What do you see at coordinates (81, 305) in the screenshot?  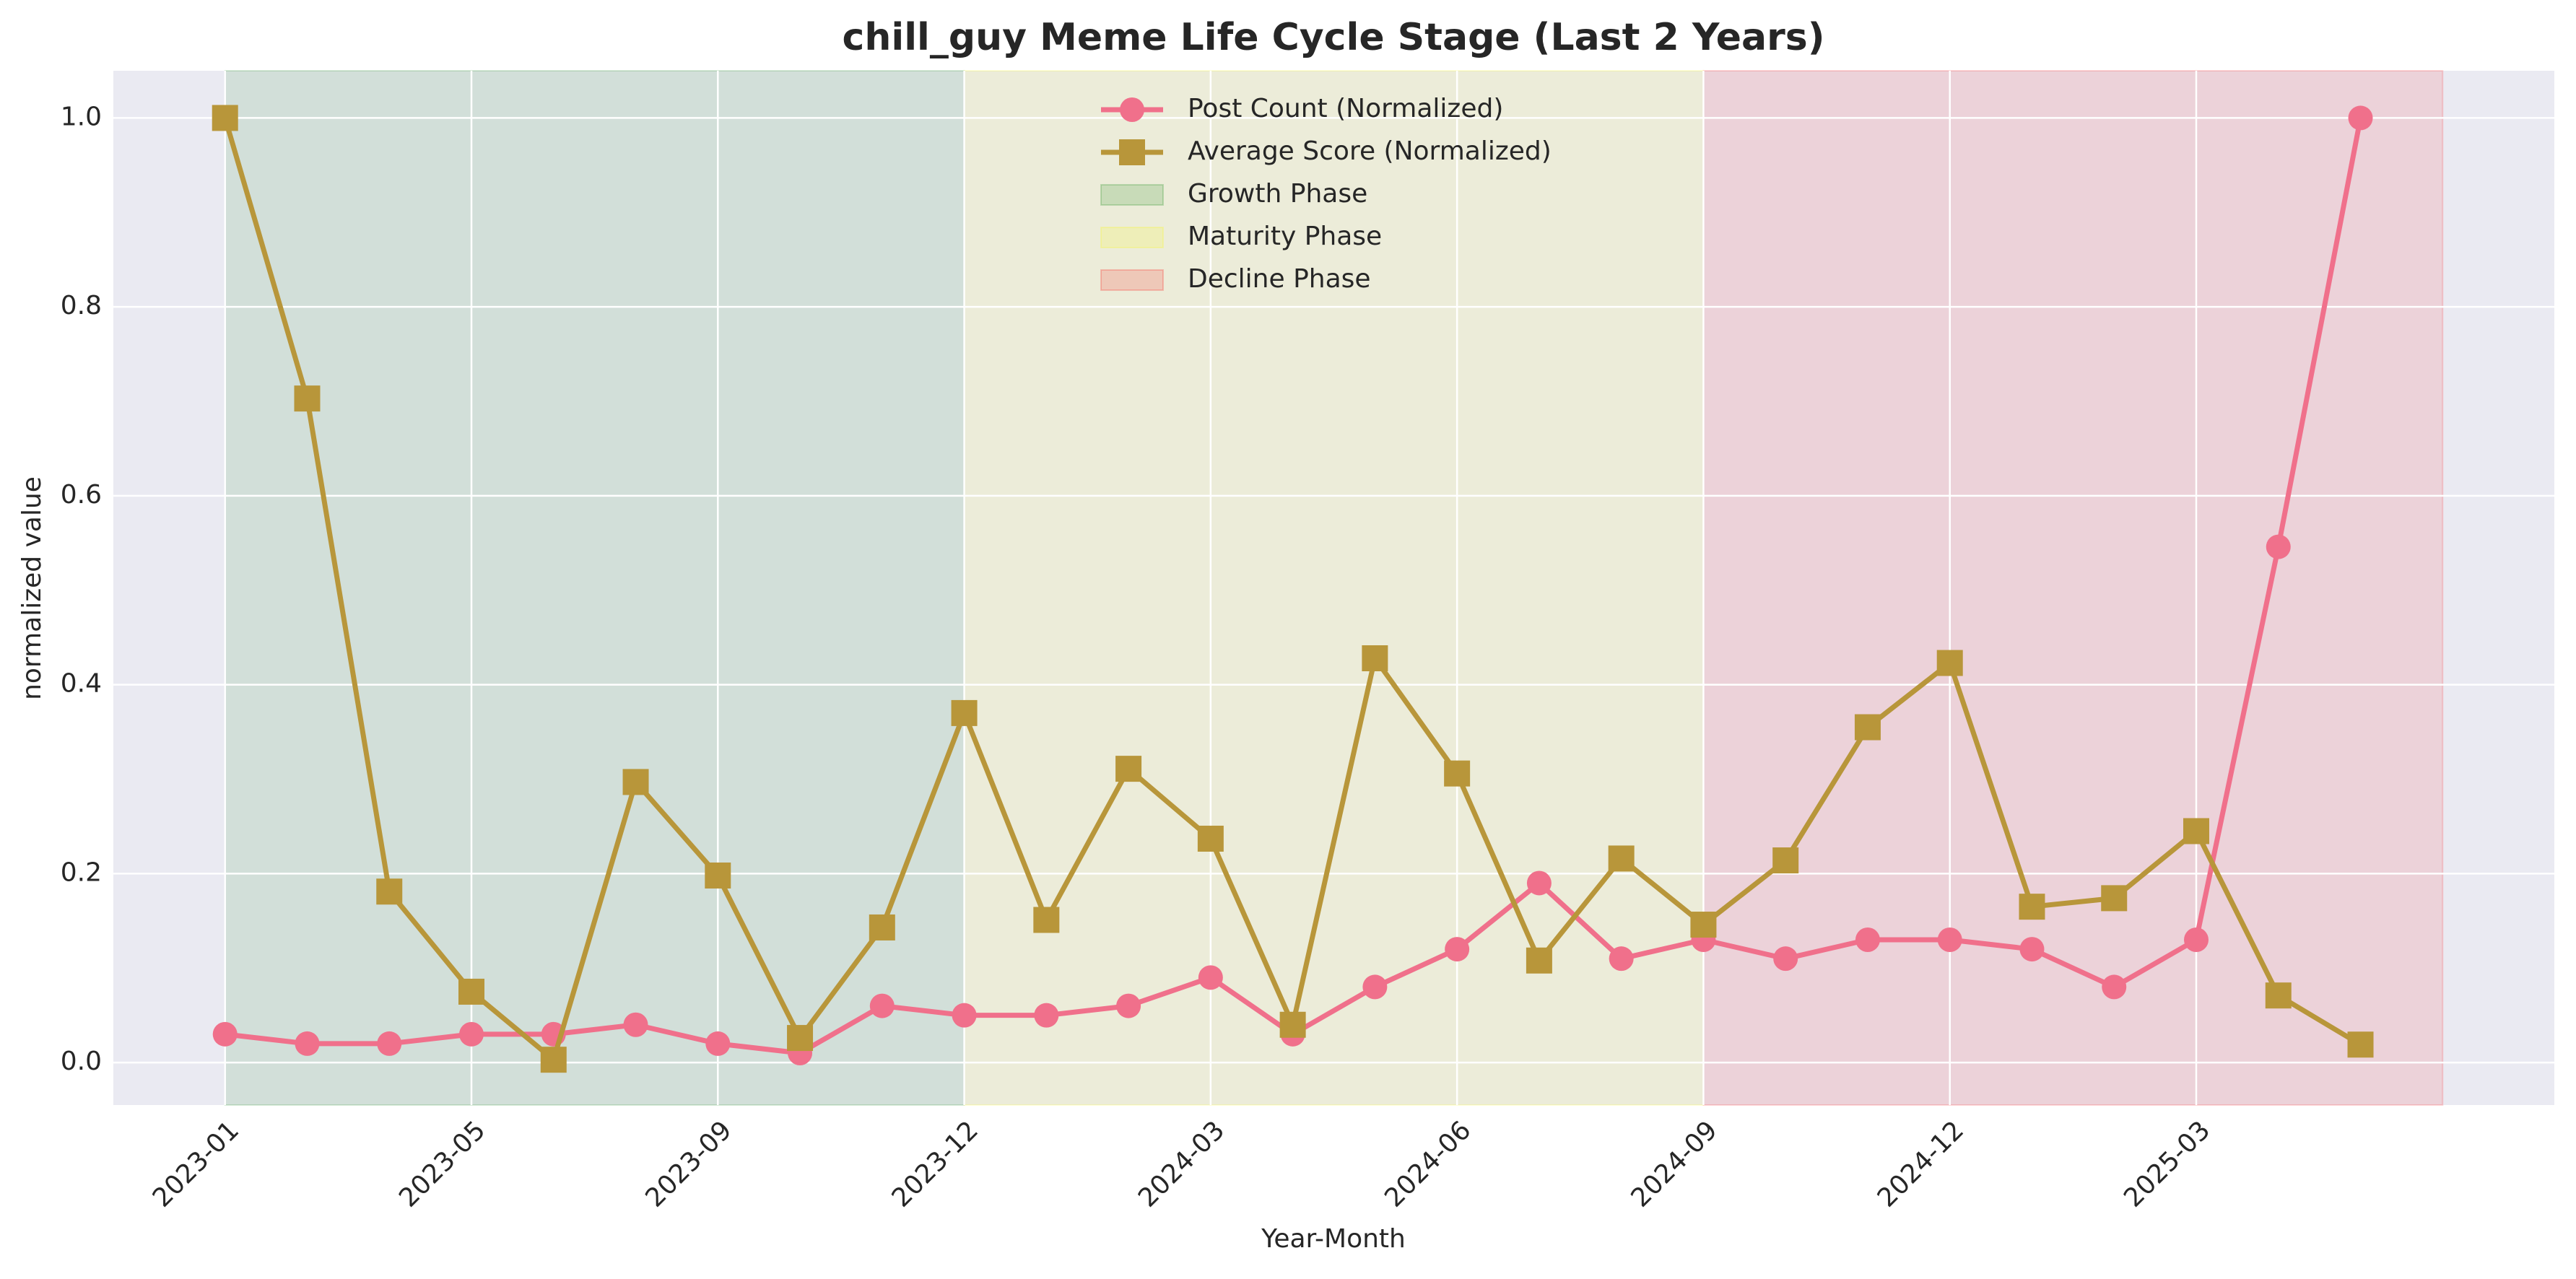 I see `y-tick-label: 0.8` at bounding box center [81, 305].